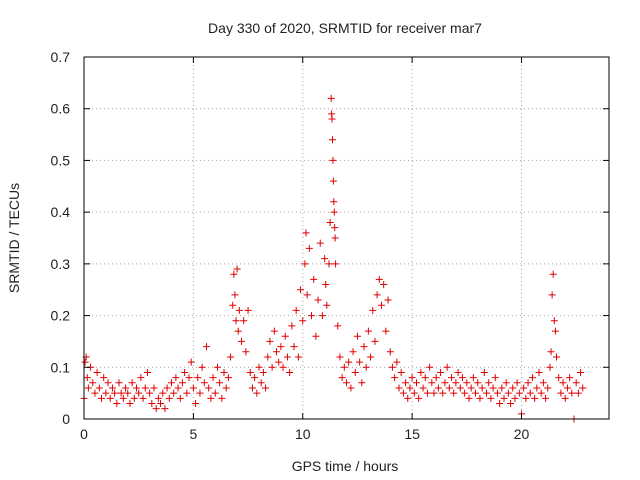  What do you see at coordinates (522, 434) in the screenshot?
I see `x-tick-label: 20` at bounding box center [522, 434].